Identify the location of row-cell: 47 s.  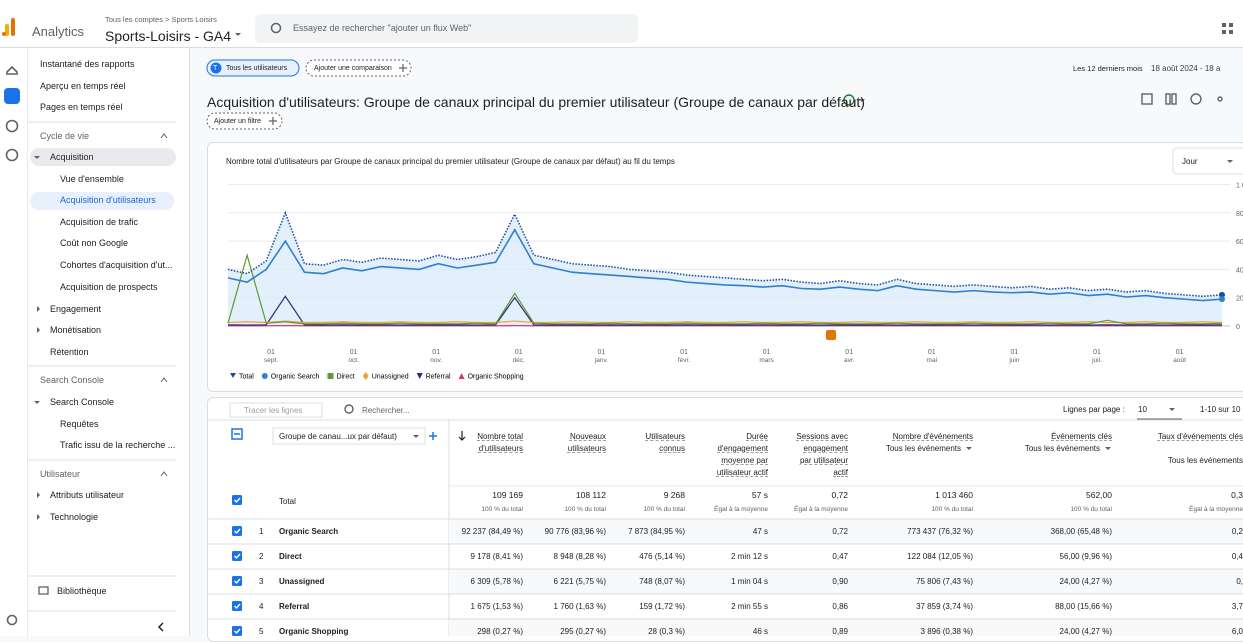
(760, 531).